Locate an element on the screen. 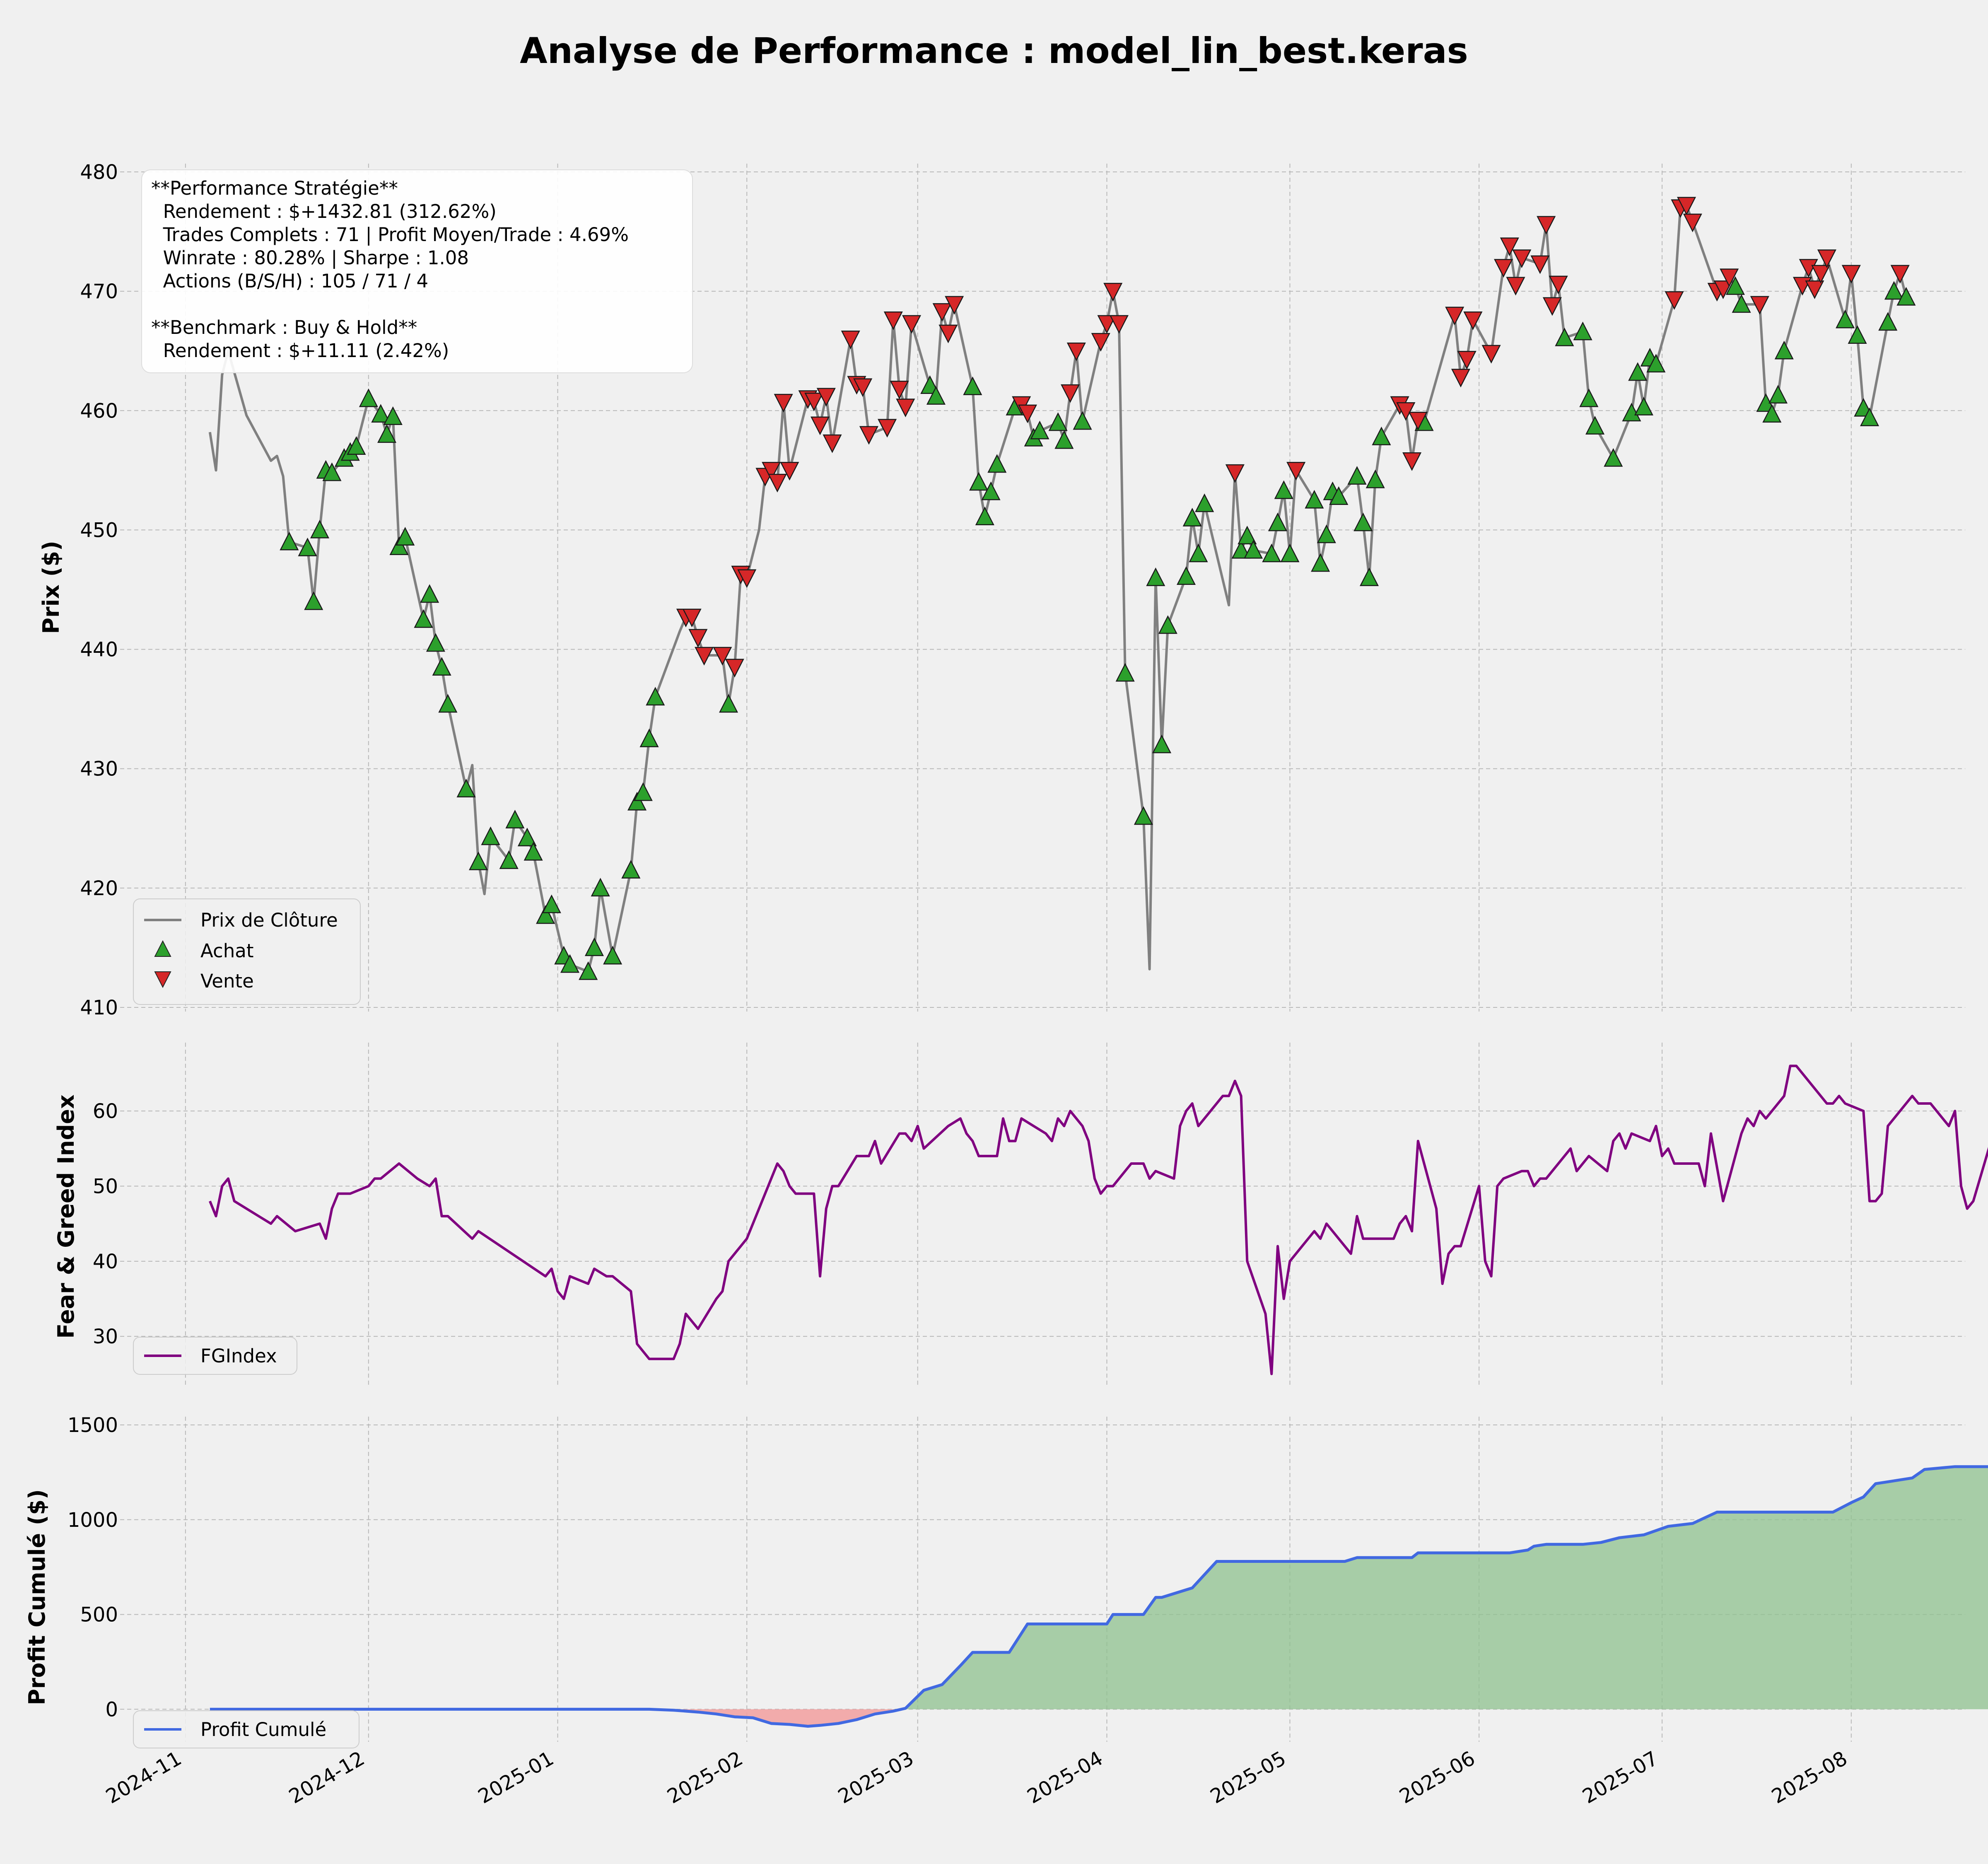  price-legend: Prix de Clôture Achat Vente is located at coordinates (247, 951).